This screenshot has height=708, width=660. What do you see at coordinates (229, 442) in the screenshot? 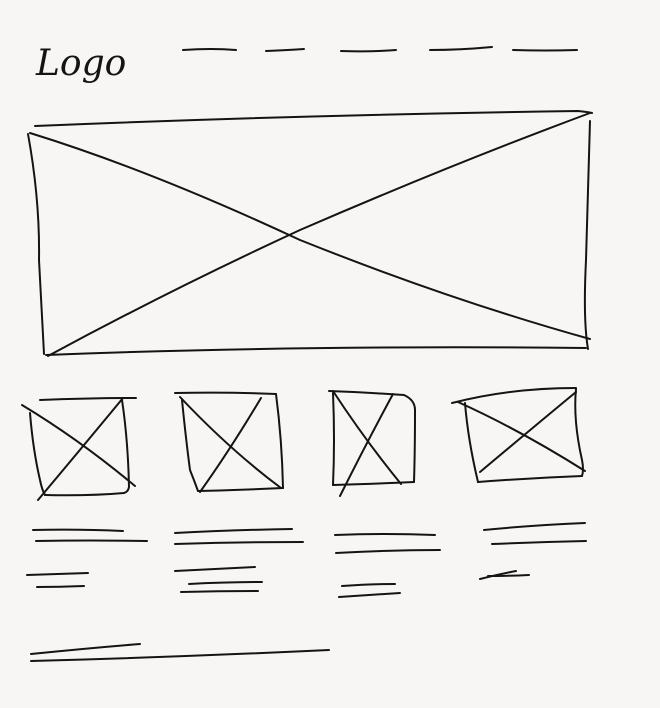
I see `card-2-image-placeholder` at bounding box center [229, 442].